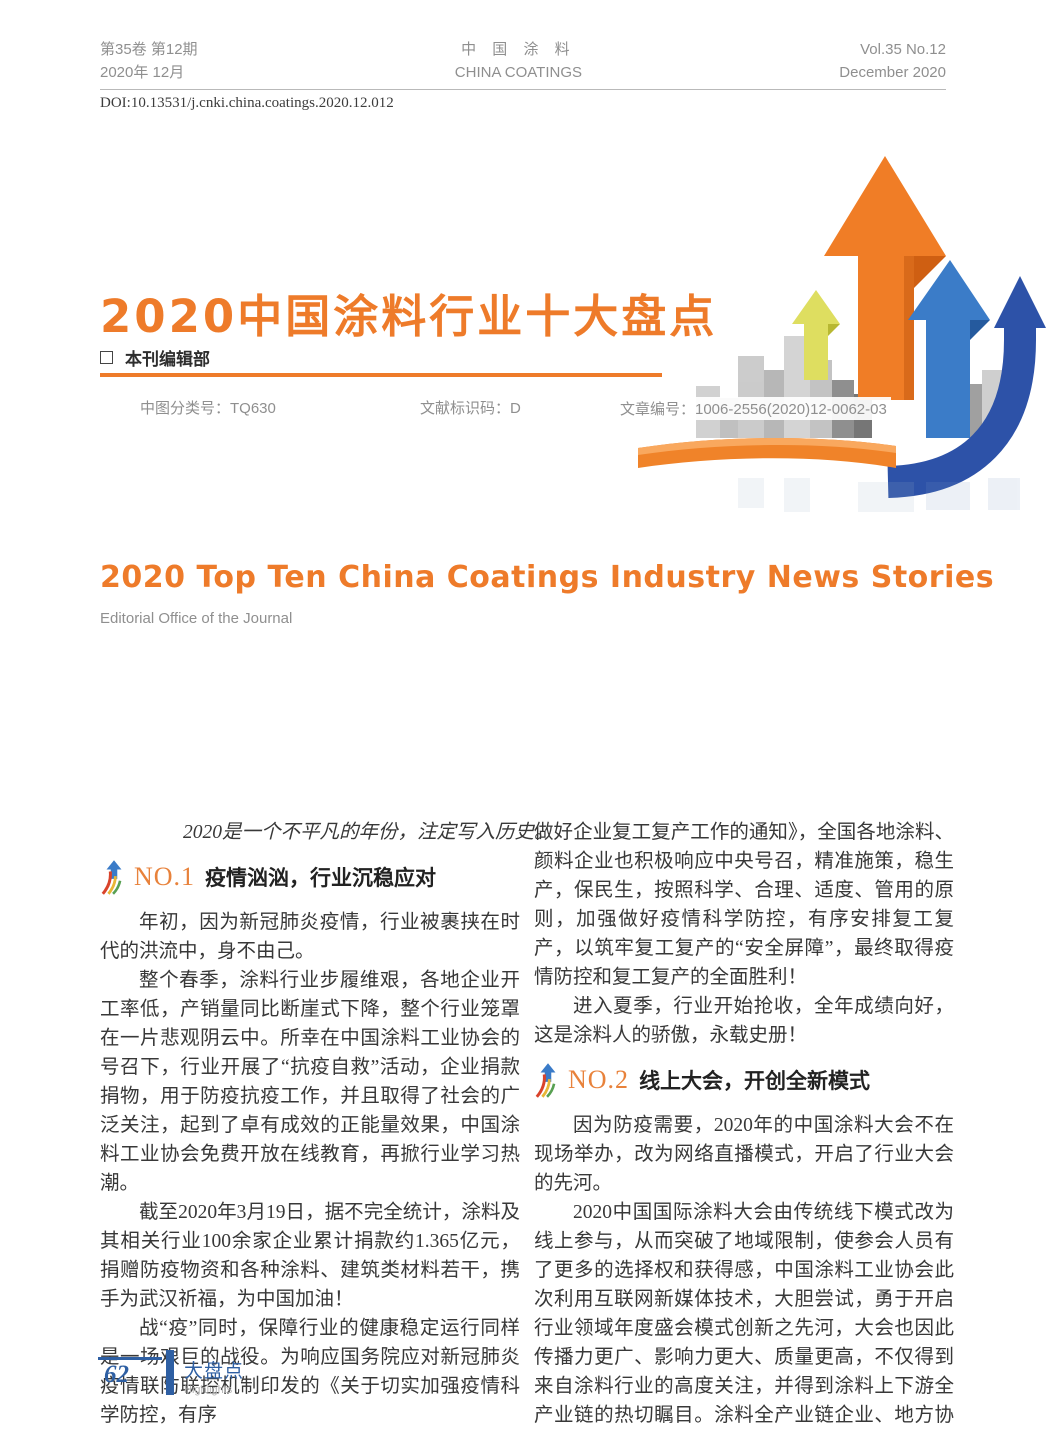 The height and width of the screenshot is (1431, 1054). What do you see at coordinates (167, 359) in the screenshot?
I see `article-author-cn: 本刊编辑部` at bounding box center [167, 359].